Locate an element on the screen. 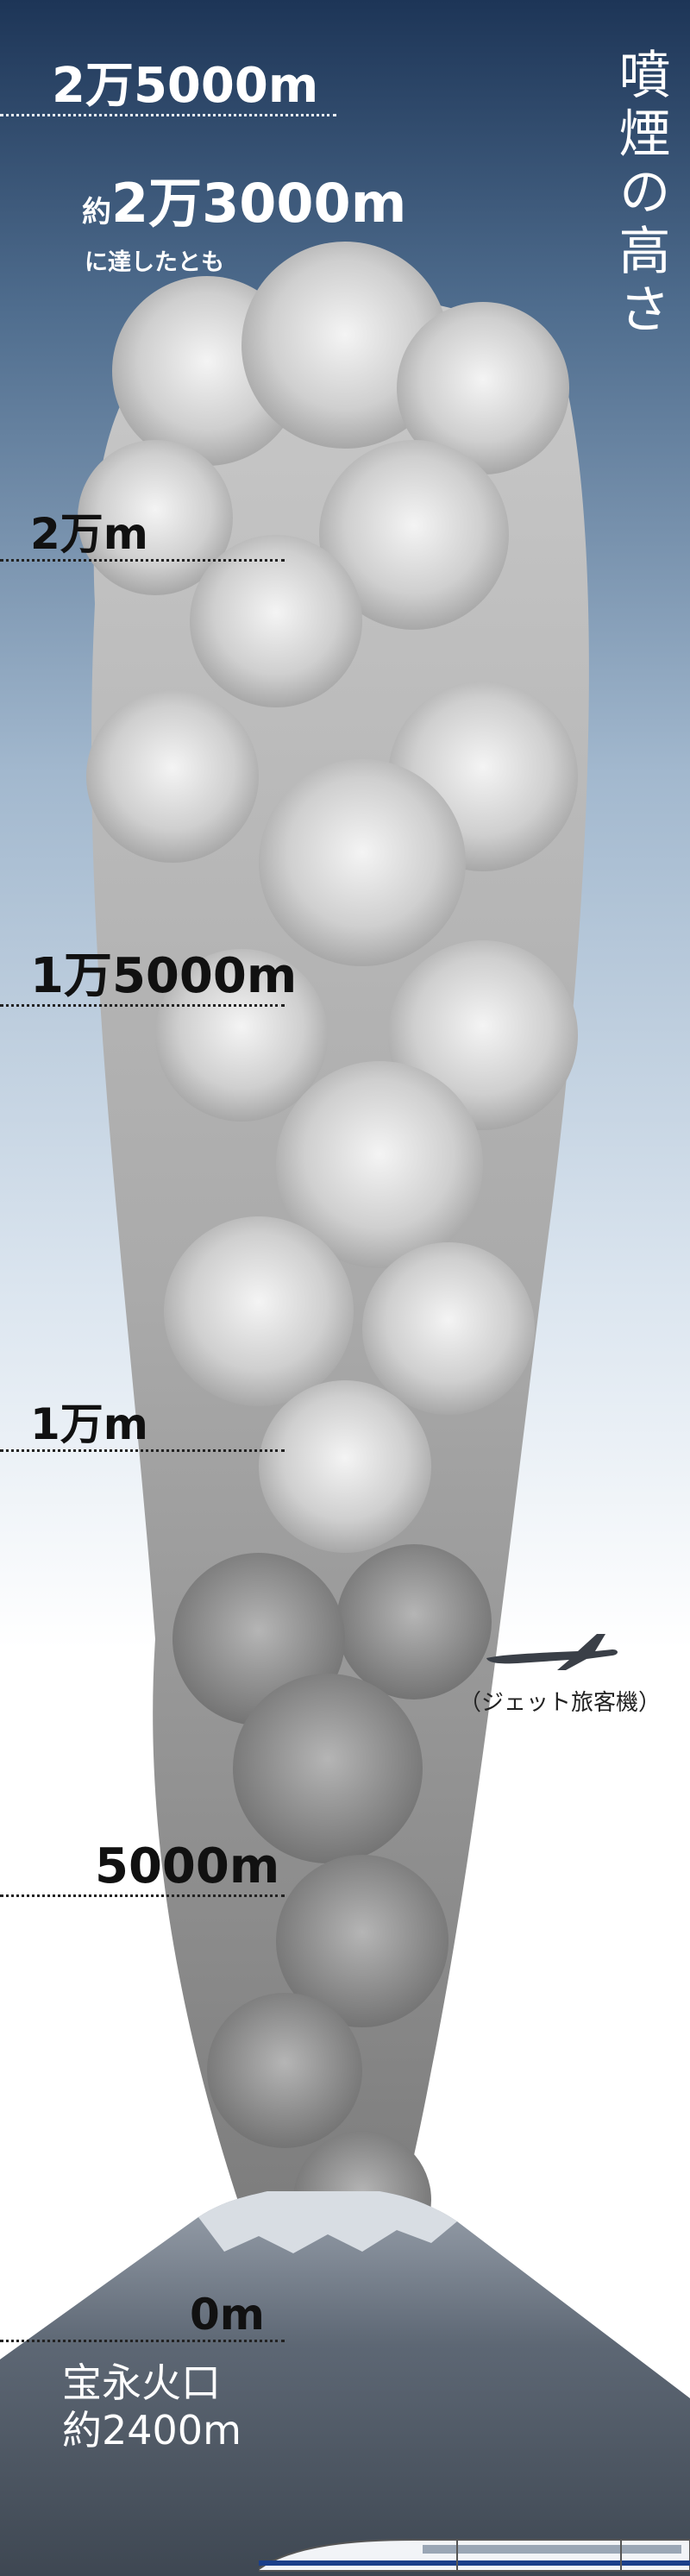 The height and width of the screenshot is (2576, 690). diagram-title: 噴煙の高さ is located at coordinates (640, 194).